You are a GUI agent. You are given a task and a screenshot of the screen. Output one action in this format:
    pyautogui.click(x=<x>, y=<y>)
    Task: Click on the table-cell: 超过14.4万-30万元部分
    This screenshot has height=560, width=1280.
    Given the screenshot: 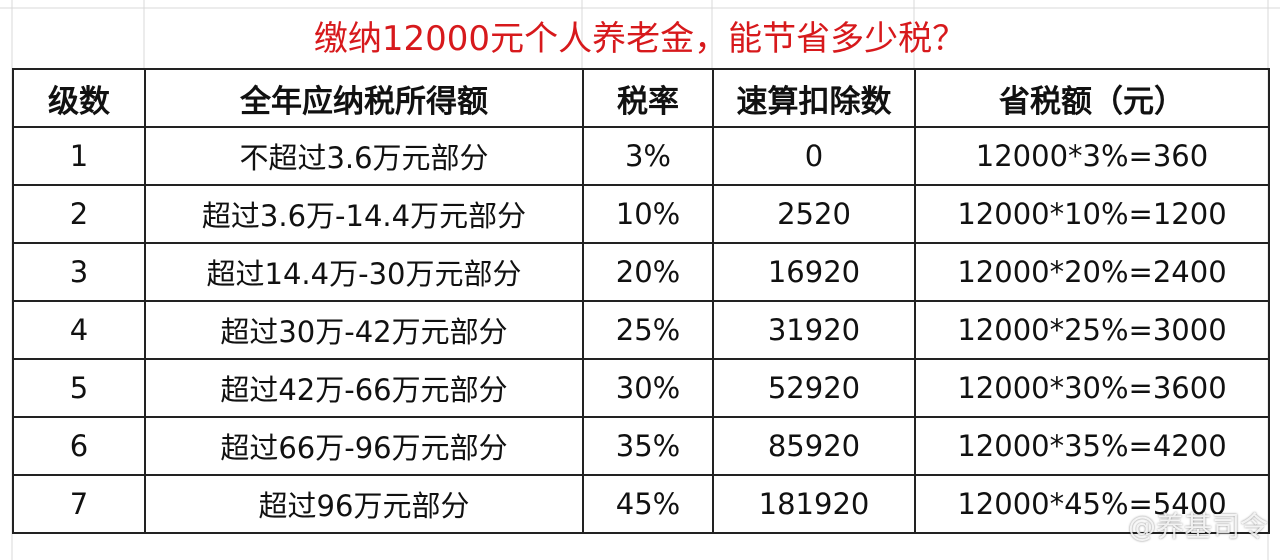 What is the action you would take?
    pyautogui.click(x=364, y=272)
    